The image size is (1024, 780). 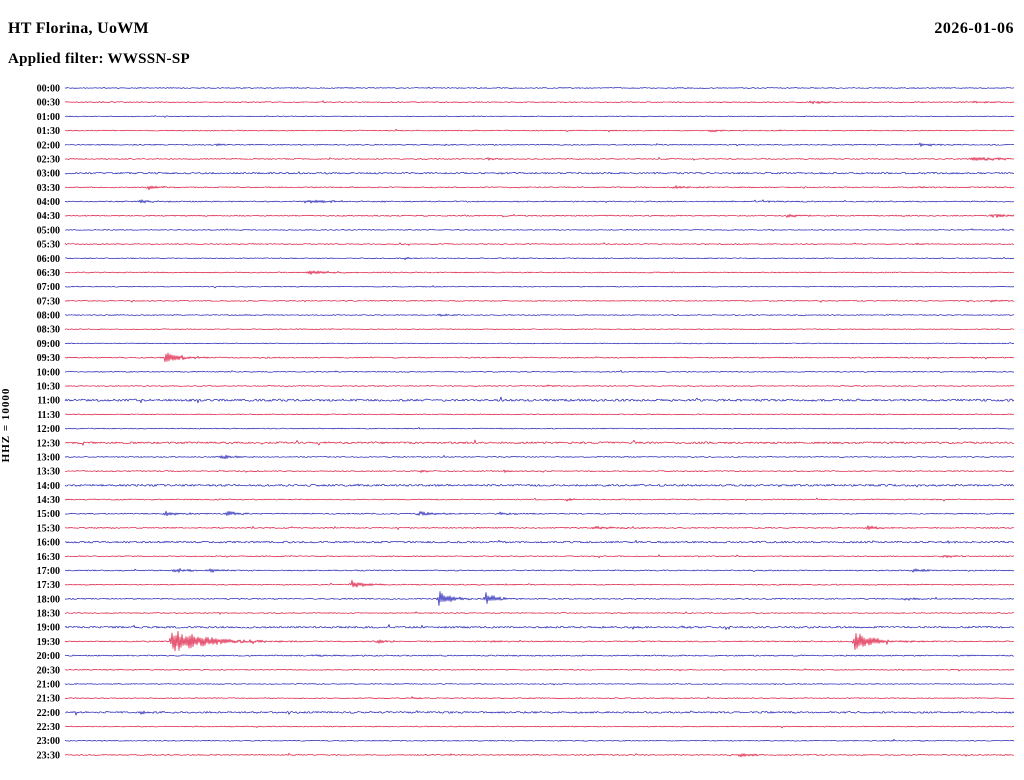 What do you see at coordinates (48, 401) in the screenshot?
I see `row-time-label: 11:00` at bounding box center [48, 401].